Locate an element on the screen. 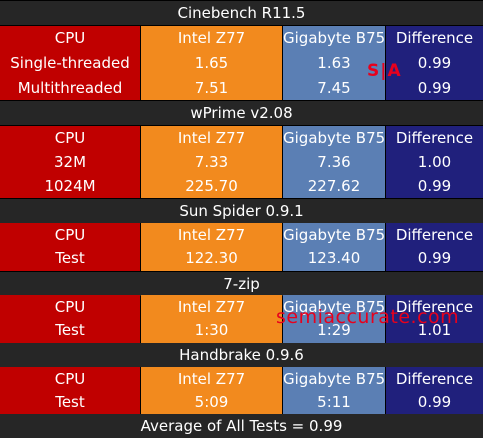 This screenshot has height=438, width=483. difference-value: 1.00 is located at coordinates (434, 162).